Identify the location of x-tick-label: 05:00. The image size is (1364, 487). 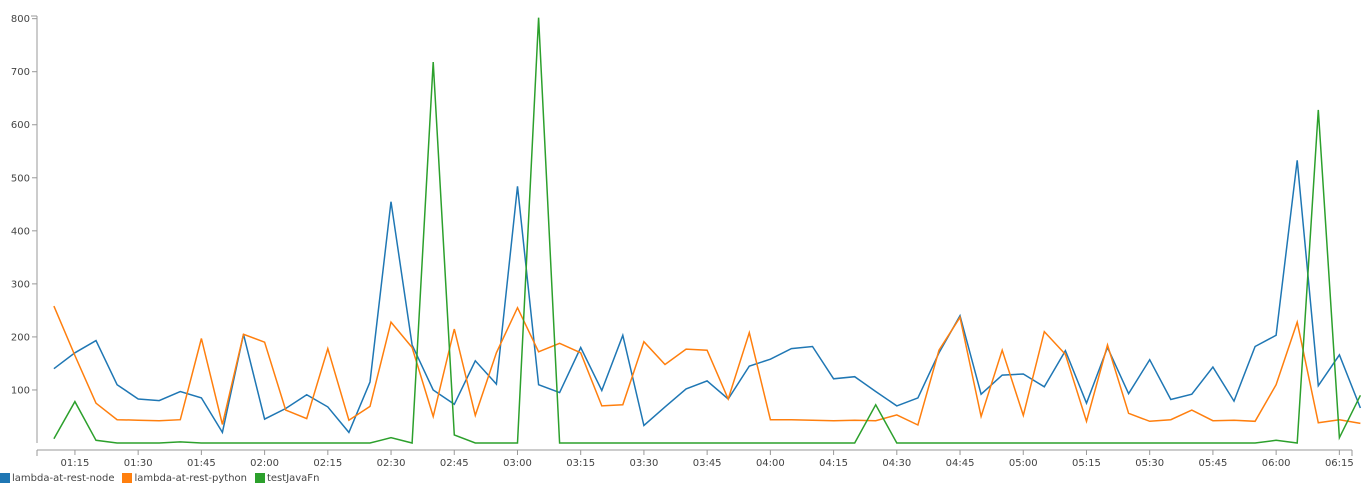
(1023, 463).